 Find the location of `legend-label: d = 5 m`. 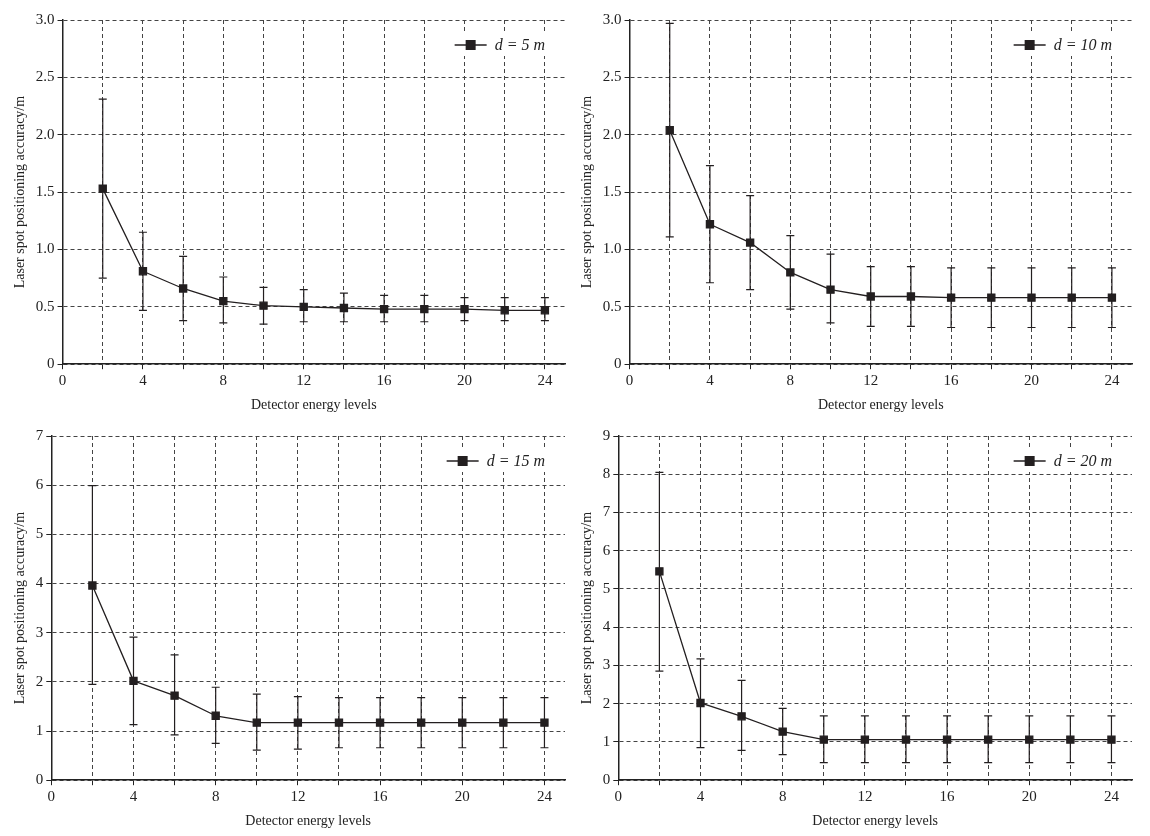

legend-label: d = 5 m is located at coordinates (520, 45).